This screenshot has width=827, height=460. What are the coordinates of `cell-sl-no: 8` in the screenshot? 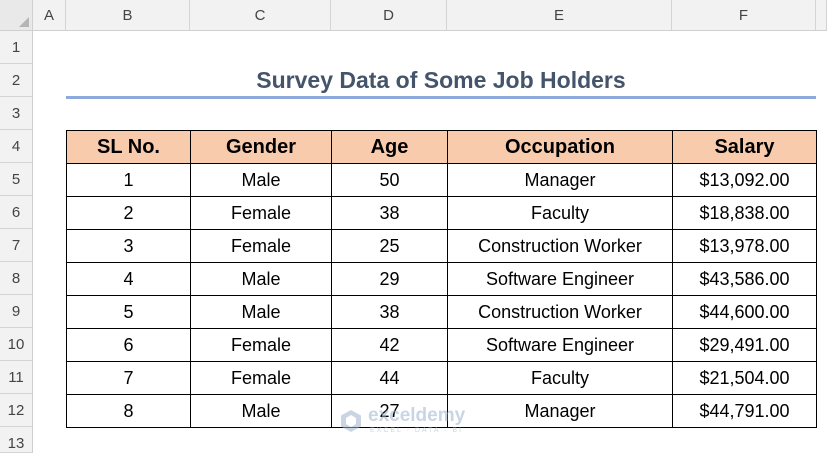 It's located at (128, 411).